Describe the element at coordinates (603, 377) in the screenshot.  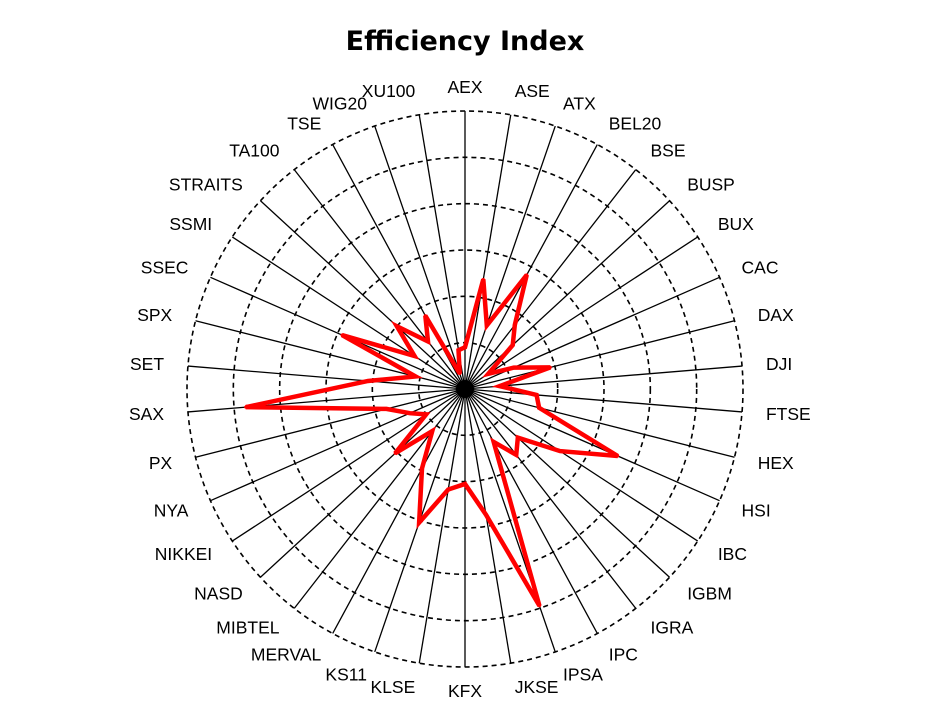
I see `spoke-dji` at that location.